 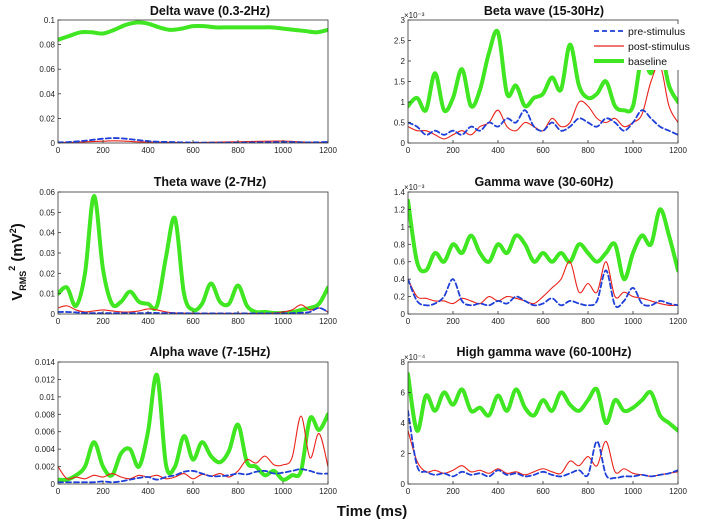 What do you see at coordinates (400, 279) in the screenshot?
I see `y-tick-label: 0.4` at bounding box center [400, 279].